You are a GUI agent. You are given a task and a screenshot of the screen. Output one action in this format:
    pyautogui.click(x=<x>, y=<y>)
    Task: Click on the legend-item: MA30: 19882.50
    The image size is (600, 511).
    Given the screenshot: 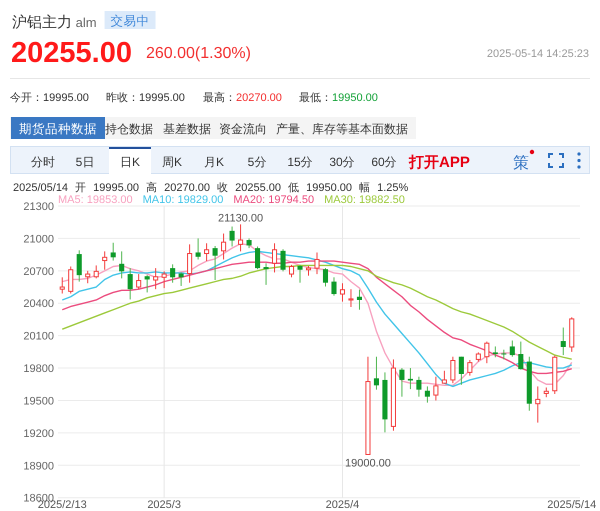 What is the action you would take?
    pyautogui.click(x=364, y=200)
    